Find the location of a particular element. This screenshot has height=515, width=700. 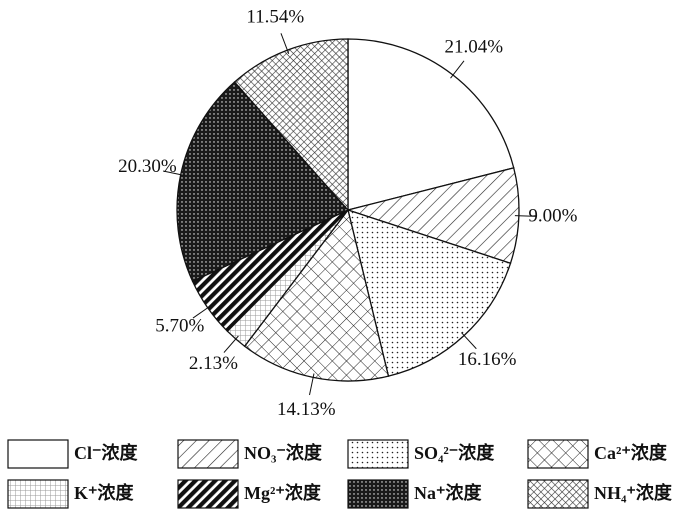

legend-label: K⁺浓度 is located at coordinates (104, 492).